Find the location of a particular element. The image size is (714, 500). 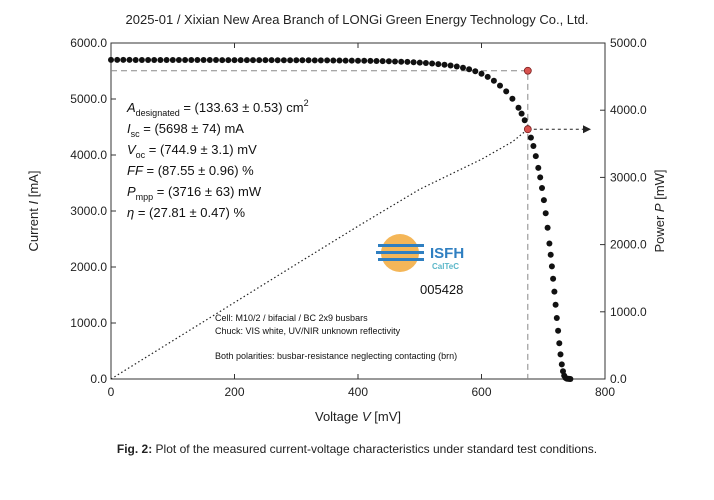

y2-tick-label: 5000.0 is located at coordinates (628, 43).